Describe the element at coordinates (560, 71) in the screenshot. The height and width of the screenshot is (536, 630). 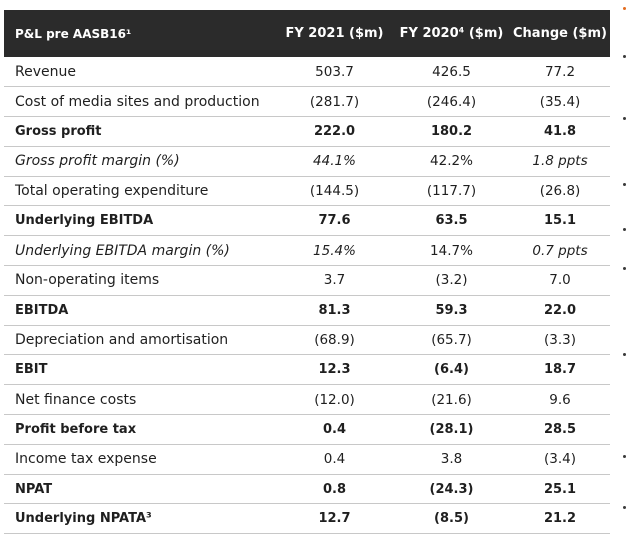
I see `cell-change: 77.2` at that location.